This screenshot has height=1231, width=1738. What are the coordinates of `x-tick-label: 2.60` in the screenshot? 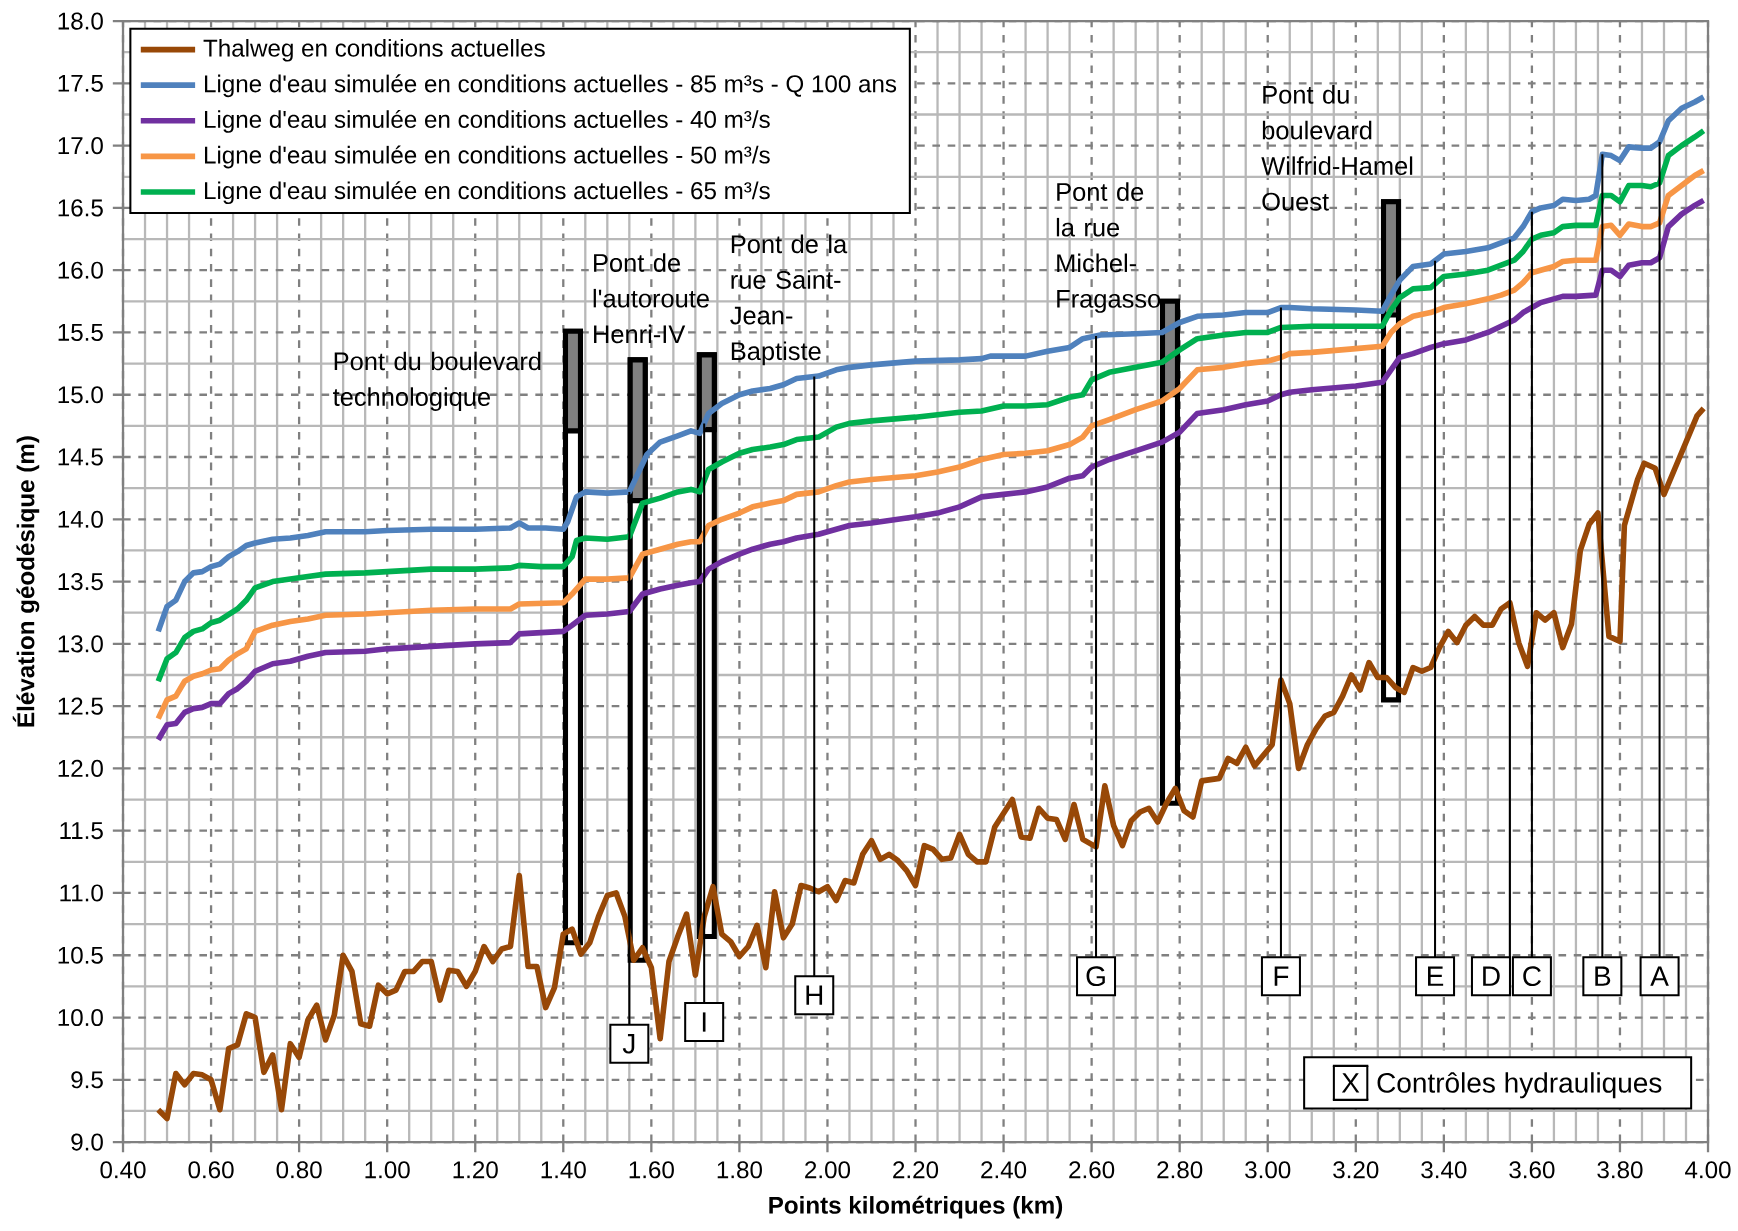 It's located at (1092, 1170).